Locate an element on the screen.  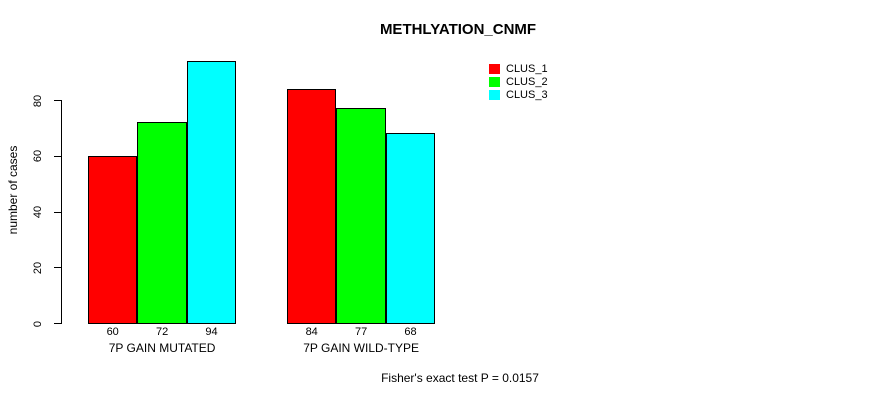
y-axis-line is located at coordinates (61, 212).